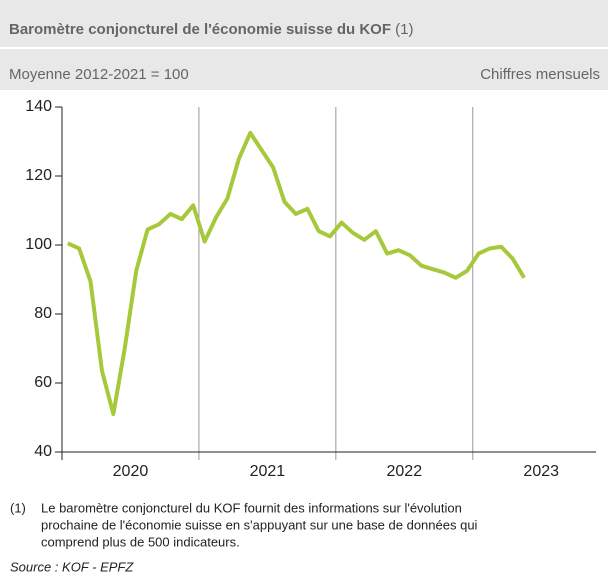 The image size is (608, 579). What do you see at coordinates (18, 507) in the screenshot?
I see `footnote-marker: (1)` at bounding box center [18, 507].